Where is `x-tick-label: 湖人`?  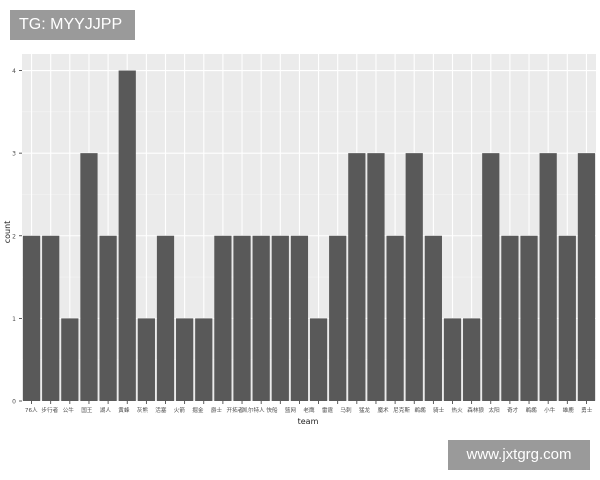
x-tick-label: 湖人 is located at coordinates (106, 410).